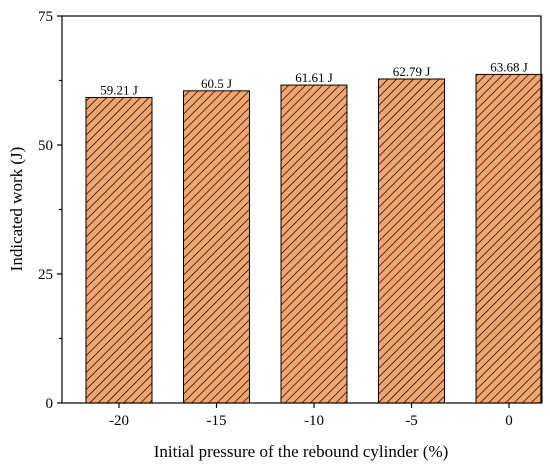  I want to click on y-tick-label: 25, so click(45, 275).